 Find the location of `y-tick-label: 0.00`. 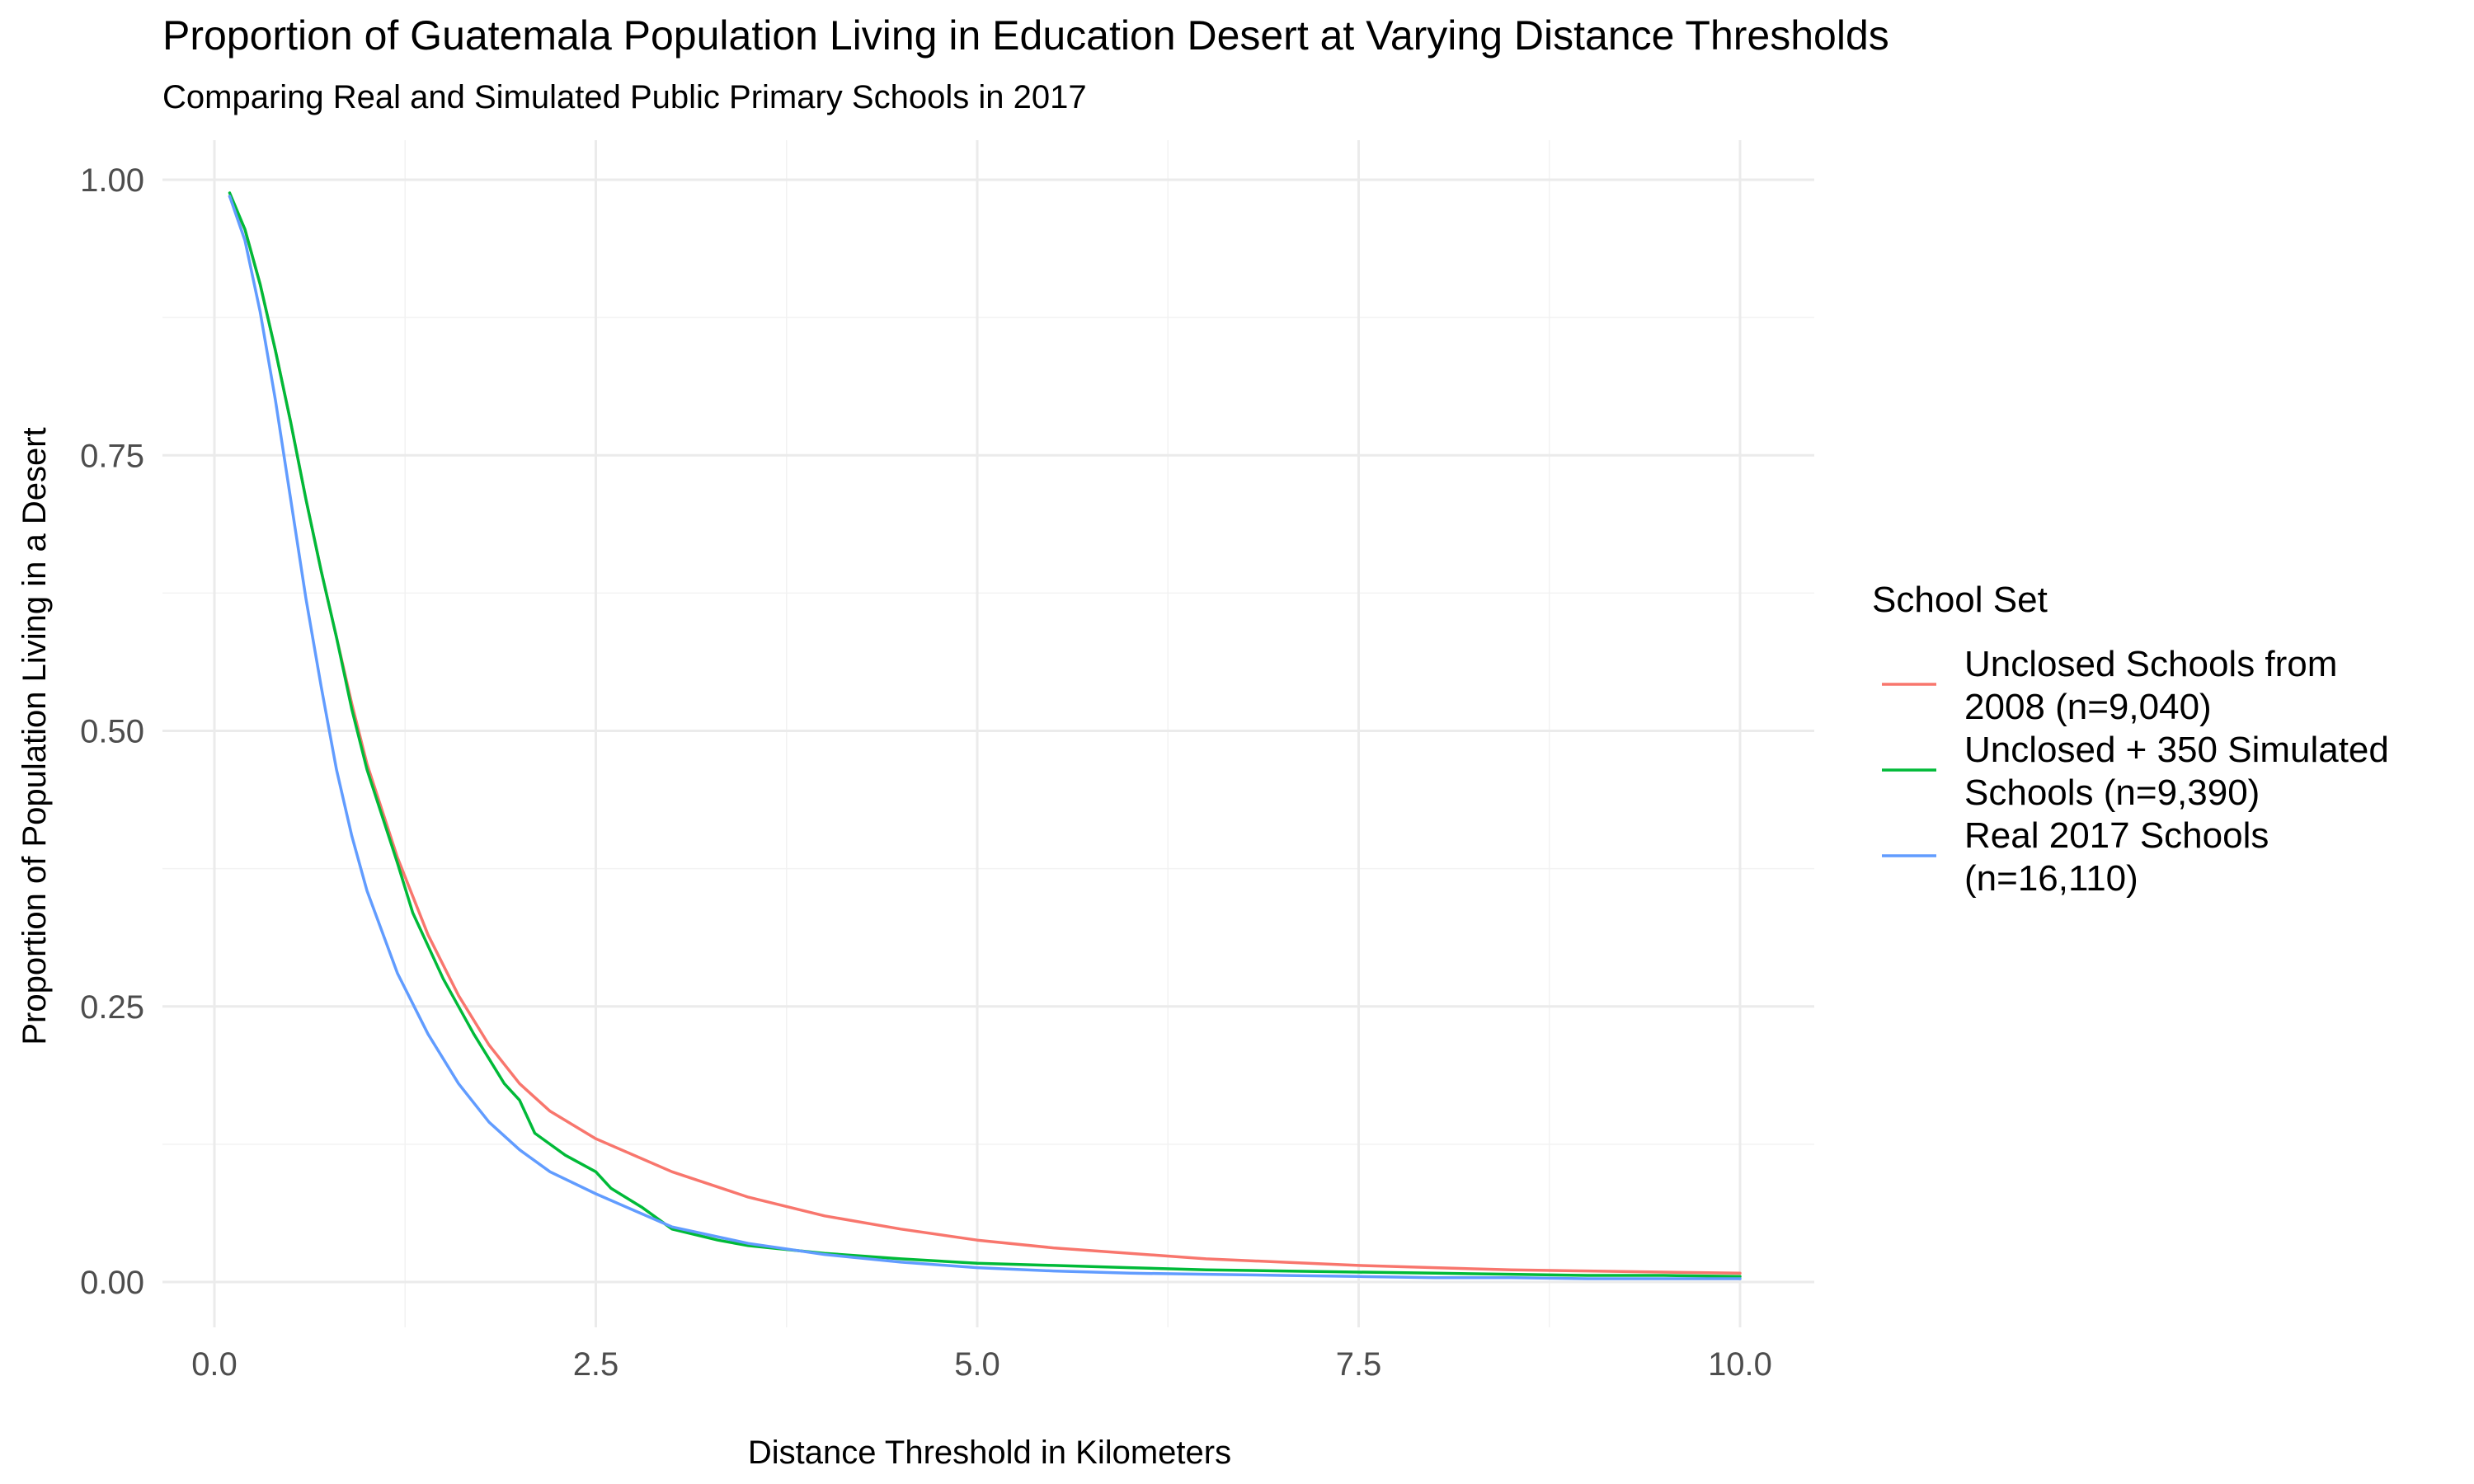

y-tick-label: 0.00 is located at coordinates (112, 1283).